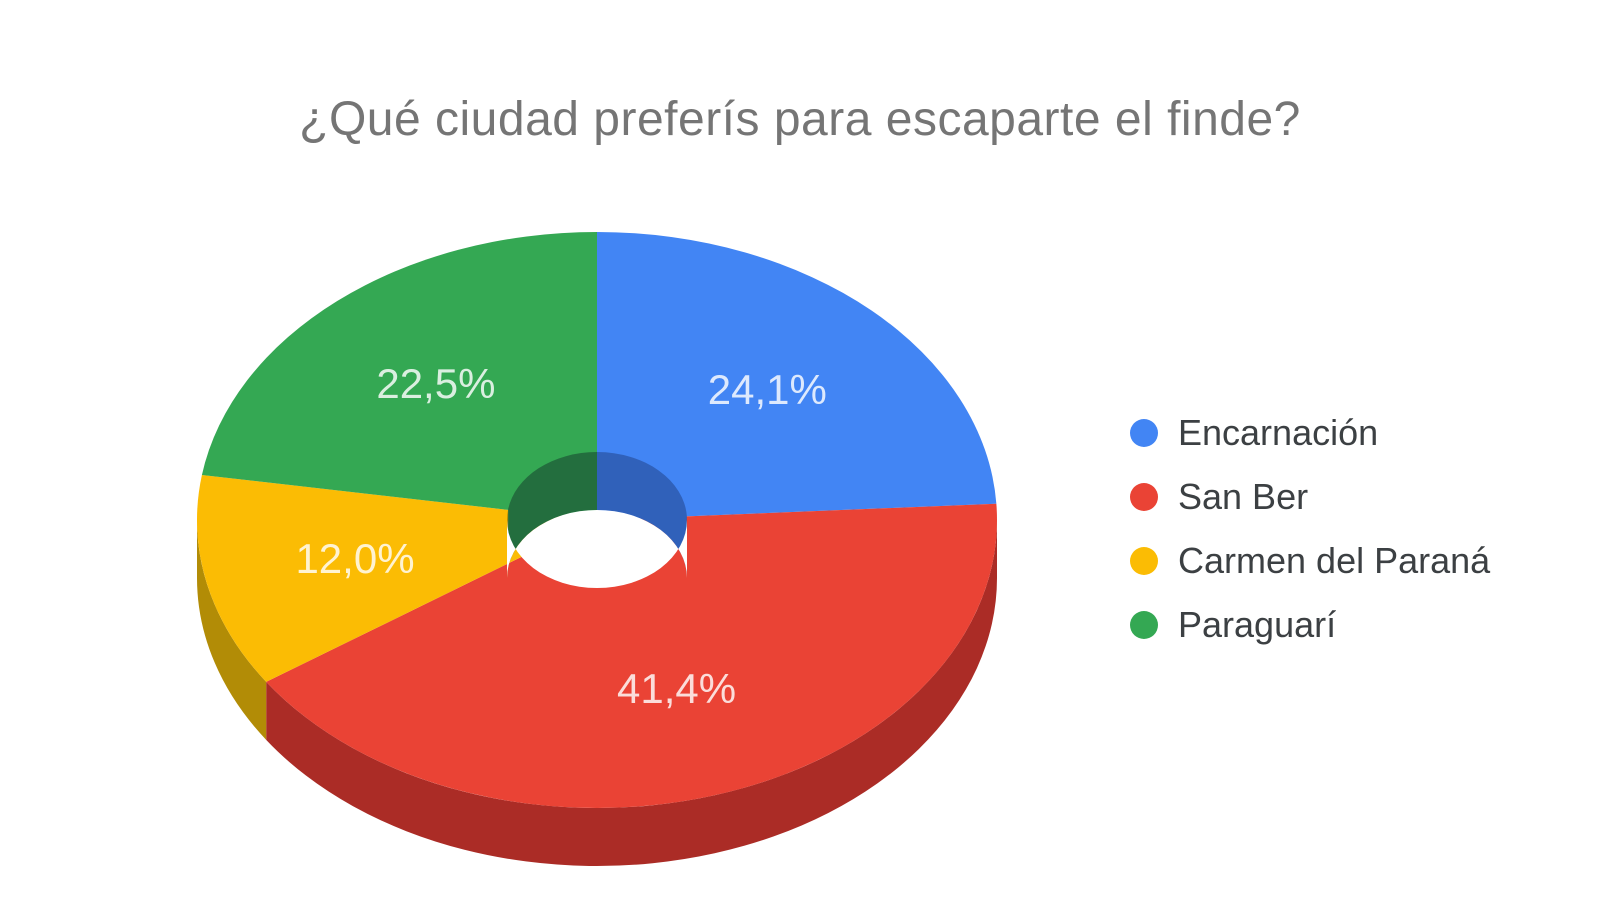 This screenshot has height=900, width=1600. What do you see at coordinates (1144, 625) in the screenshot?
I see `legend-dot-paraguar` at bounding box center [1144, 625].